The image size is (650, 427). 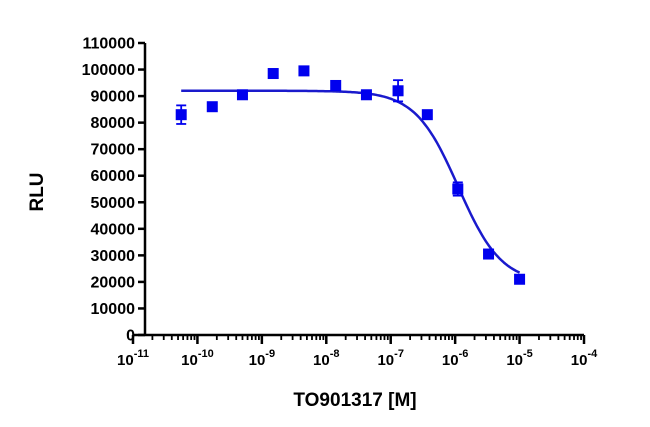 What do you see at coordinates (113, 256) in the screenshot?
I see `y-tick-label: 30000` at bounding box center [113, 256].